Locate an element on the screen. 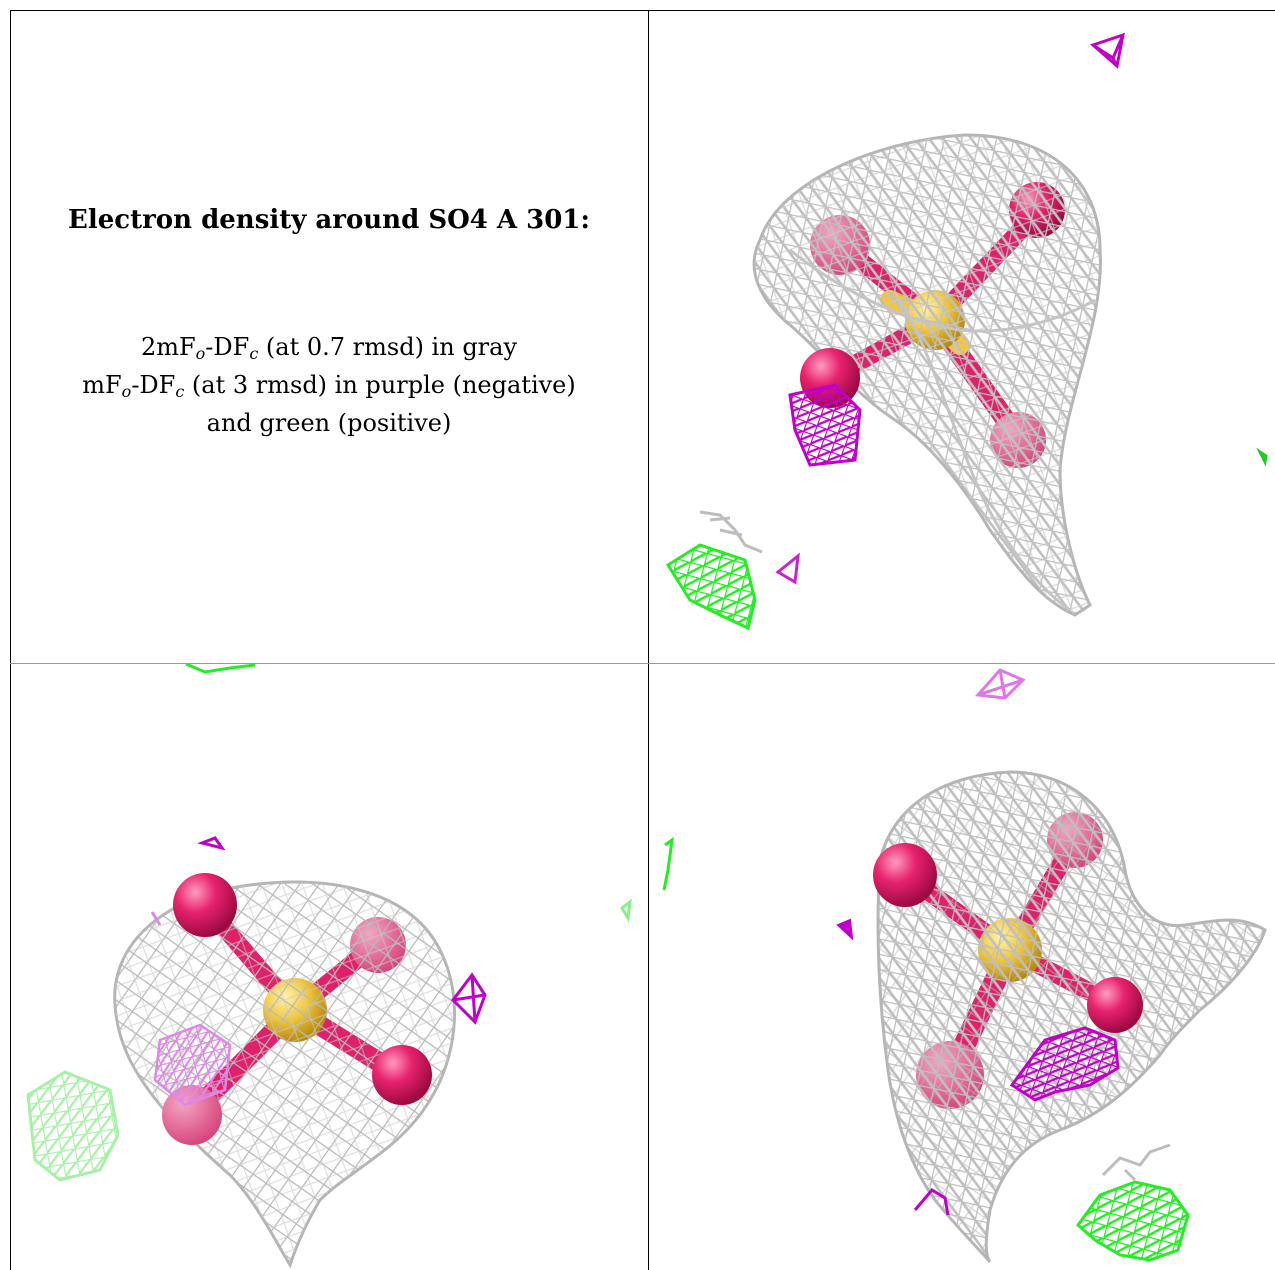 Image resolution: width=1275 pixels, height=1270 pixels. legend-line-fofc: mFo-DFc (at 3 rmsd) in purple (negative) is located at coordinates (329, 386).